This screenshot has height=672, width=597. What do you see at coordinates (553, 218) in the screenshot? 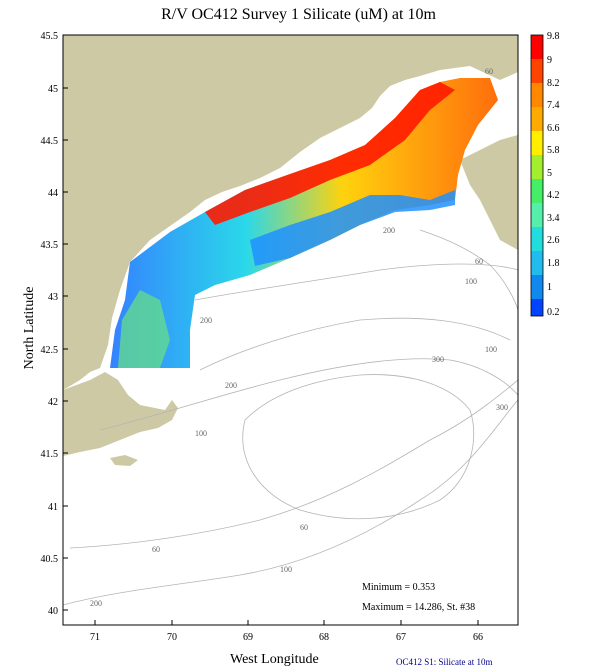
I see `colorbar-label-9: 3.4` at bounding box center [553, 218].